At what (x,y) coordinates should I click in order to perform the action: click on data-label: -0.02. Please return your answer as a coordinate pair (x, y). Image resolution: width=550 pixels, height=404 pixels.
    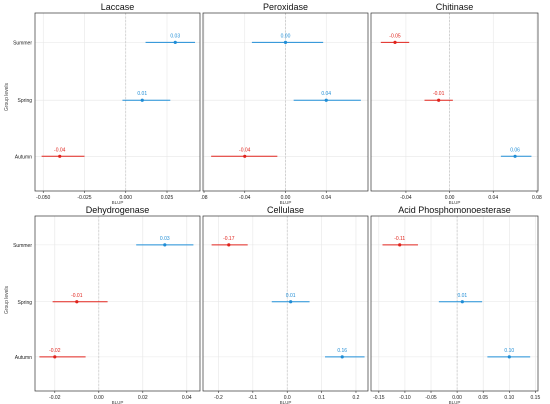
    Looking at the image, I should click on (55, 351).